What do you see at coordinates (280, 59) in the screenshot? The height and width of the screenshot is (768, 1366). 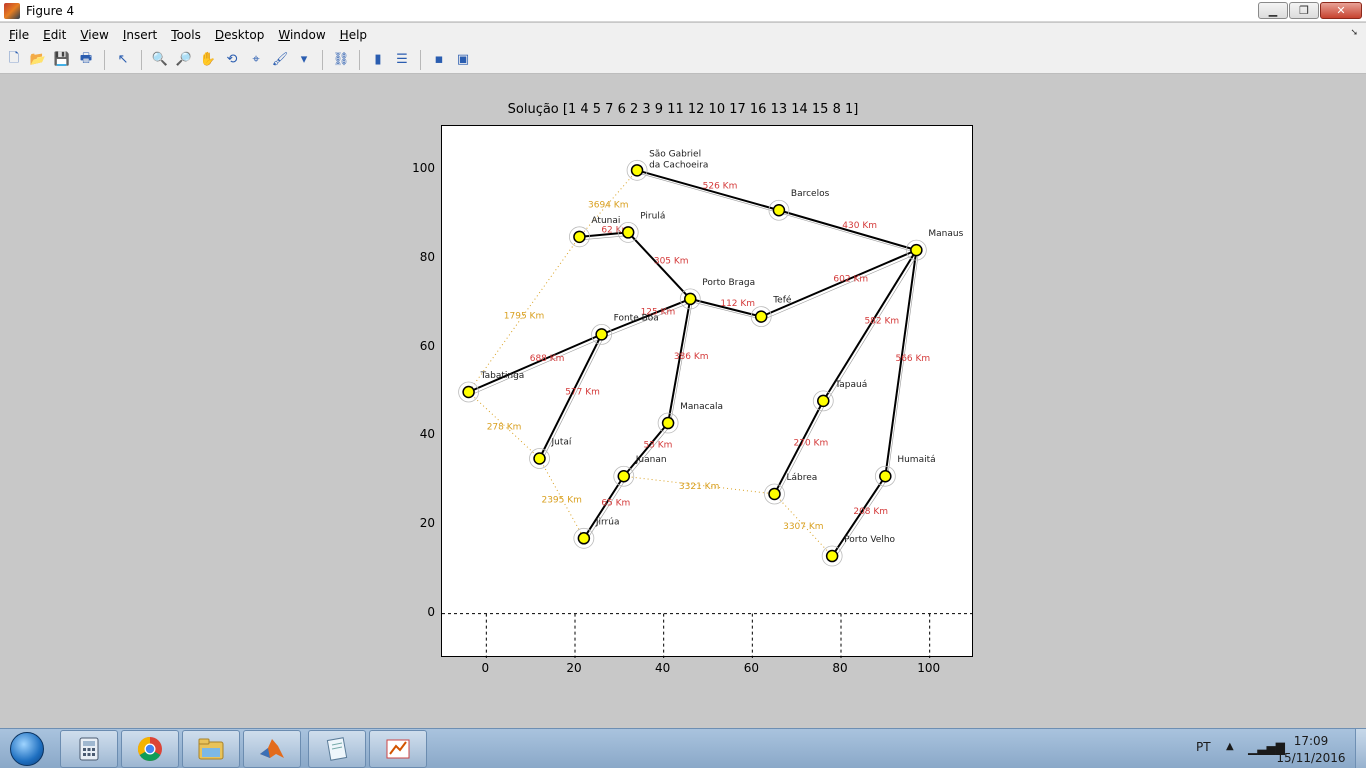 I see `brush-icon: 🖌` at bounding box center [280, 59].